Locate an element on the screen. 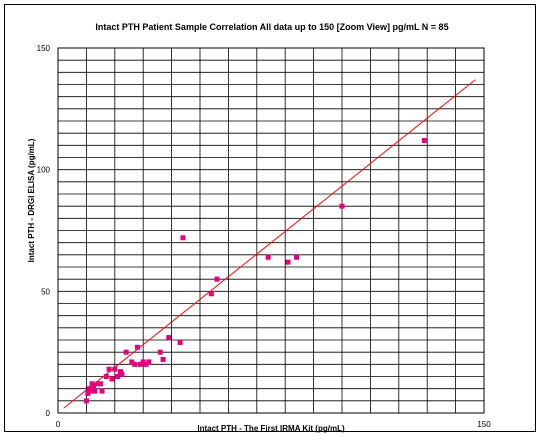  x-tick-label: 0 is located at coordinates (58, 424).